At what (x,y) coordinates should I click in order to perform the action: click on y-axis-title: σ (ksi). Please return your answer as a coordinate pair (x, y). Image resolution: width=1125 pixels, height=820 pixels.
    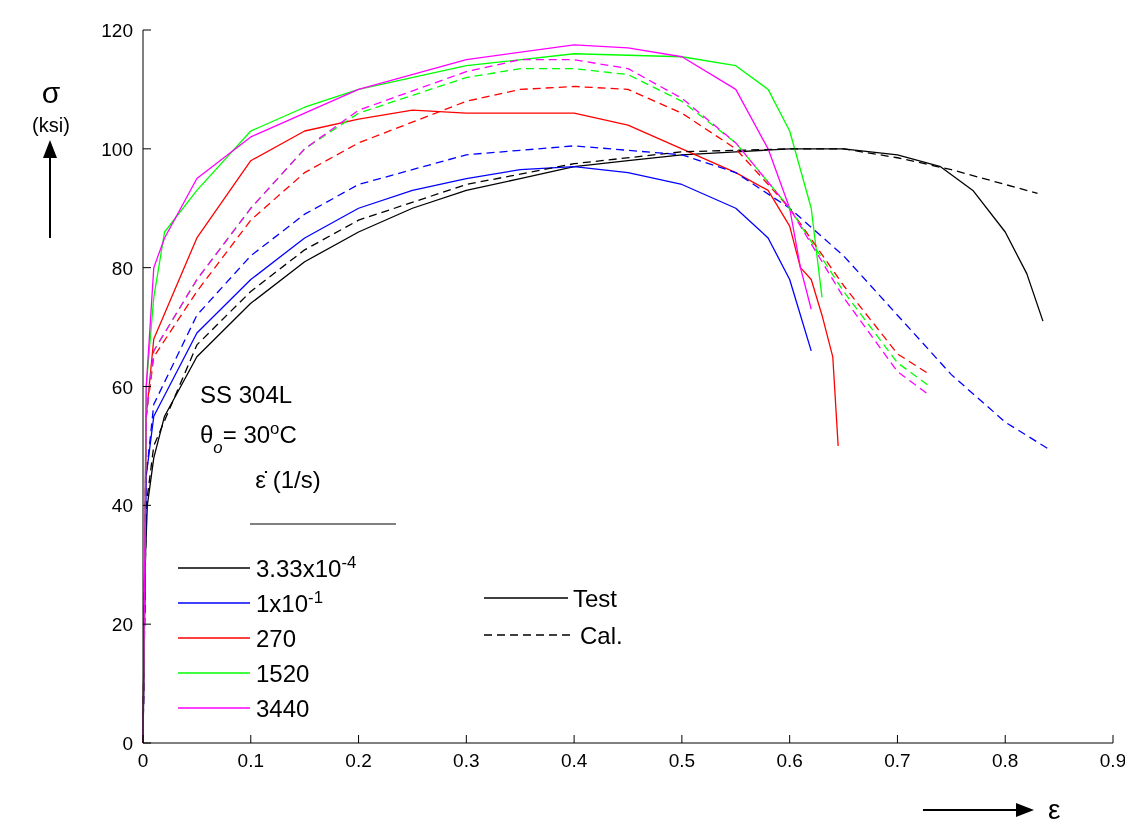
    Looking at the image, I should click on (51, 106).